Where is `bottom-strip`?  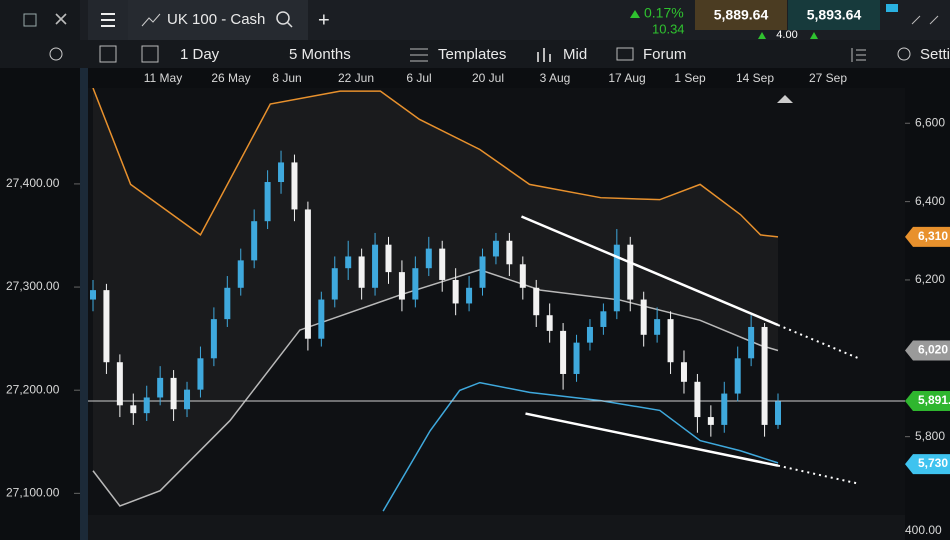 bottom-strip is located at coordinates (496, 527).